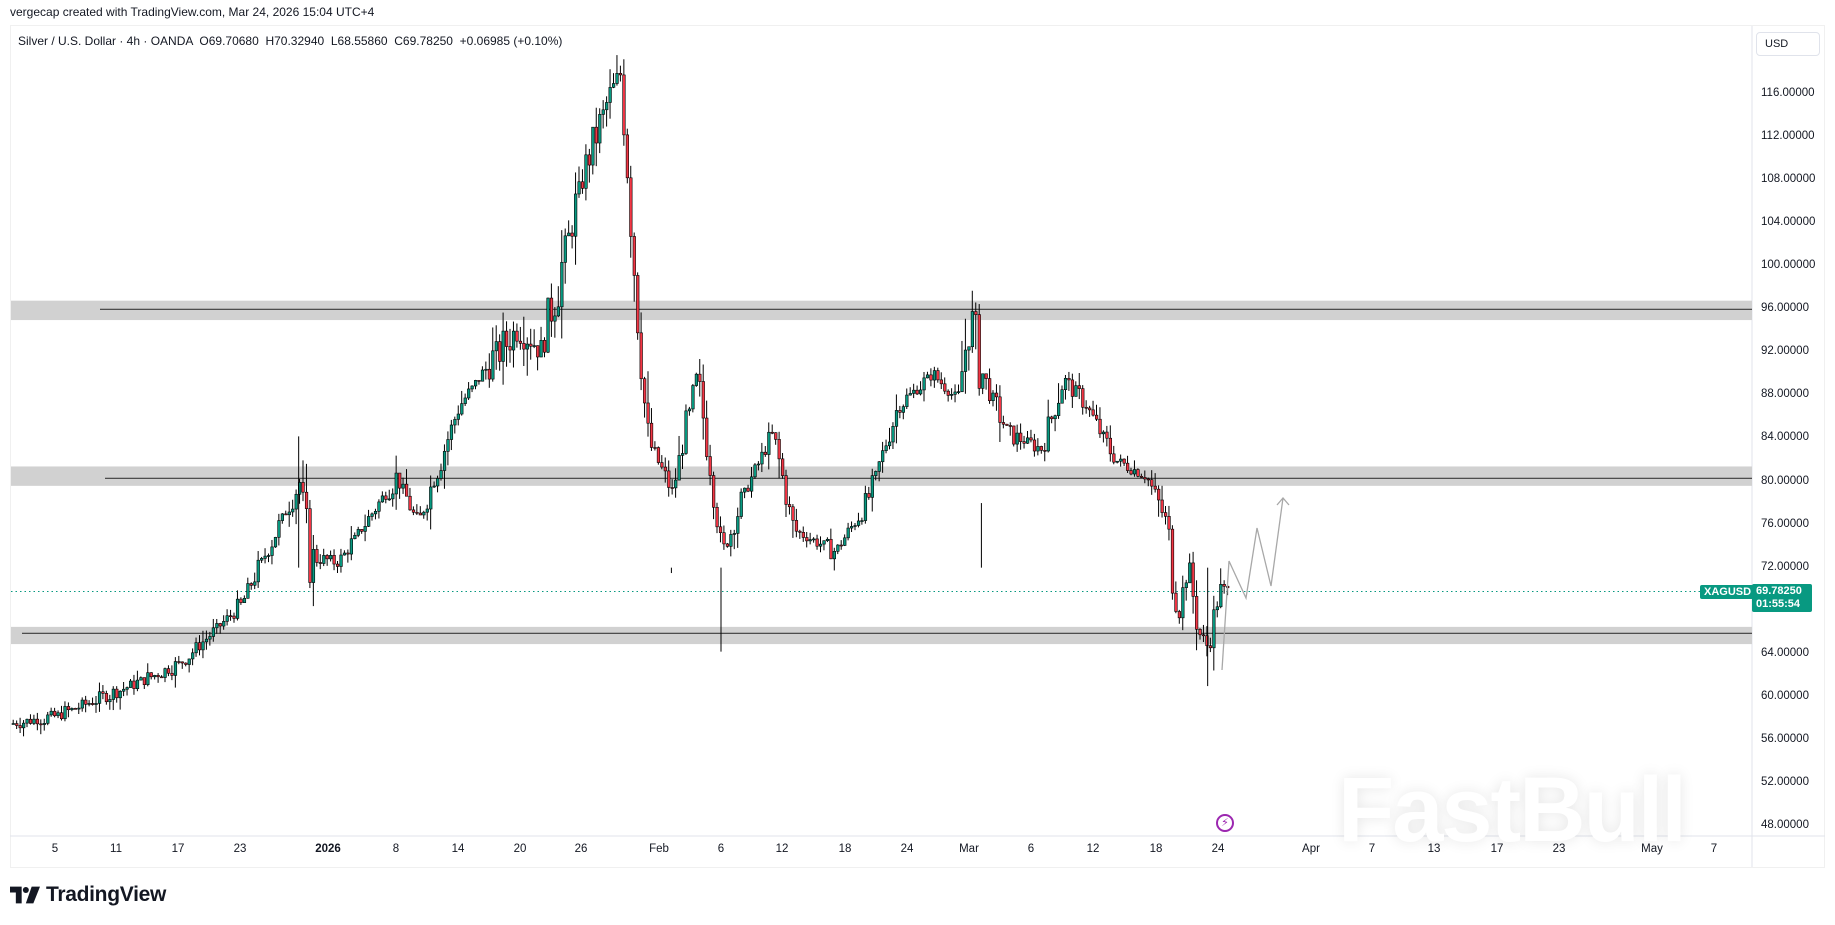  I want to click on price-tick: 100.00000, so click(1788, 265).